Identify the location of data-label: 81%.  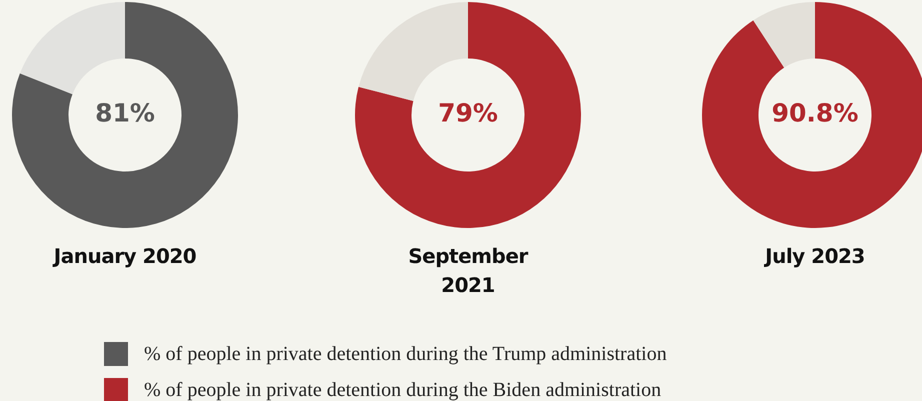
(125, 113).